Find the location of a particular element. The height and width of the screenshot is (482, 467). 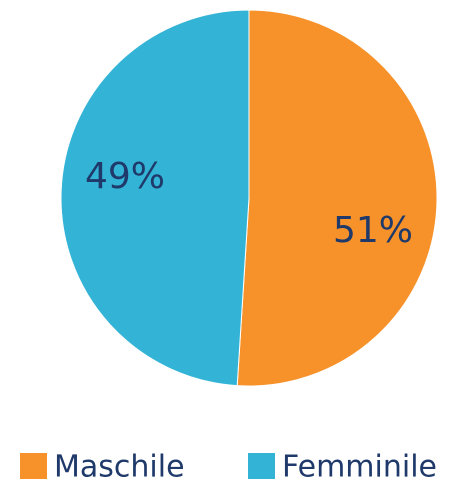

data-label: 49% is located at coordinates (125, 176).